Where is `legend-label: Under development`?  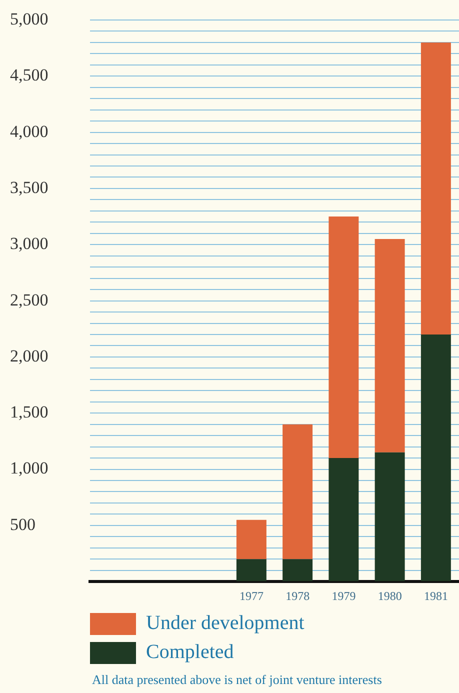
legend-label: Under development is located at coordinates (225, 623).